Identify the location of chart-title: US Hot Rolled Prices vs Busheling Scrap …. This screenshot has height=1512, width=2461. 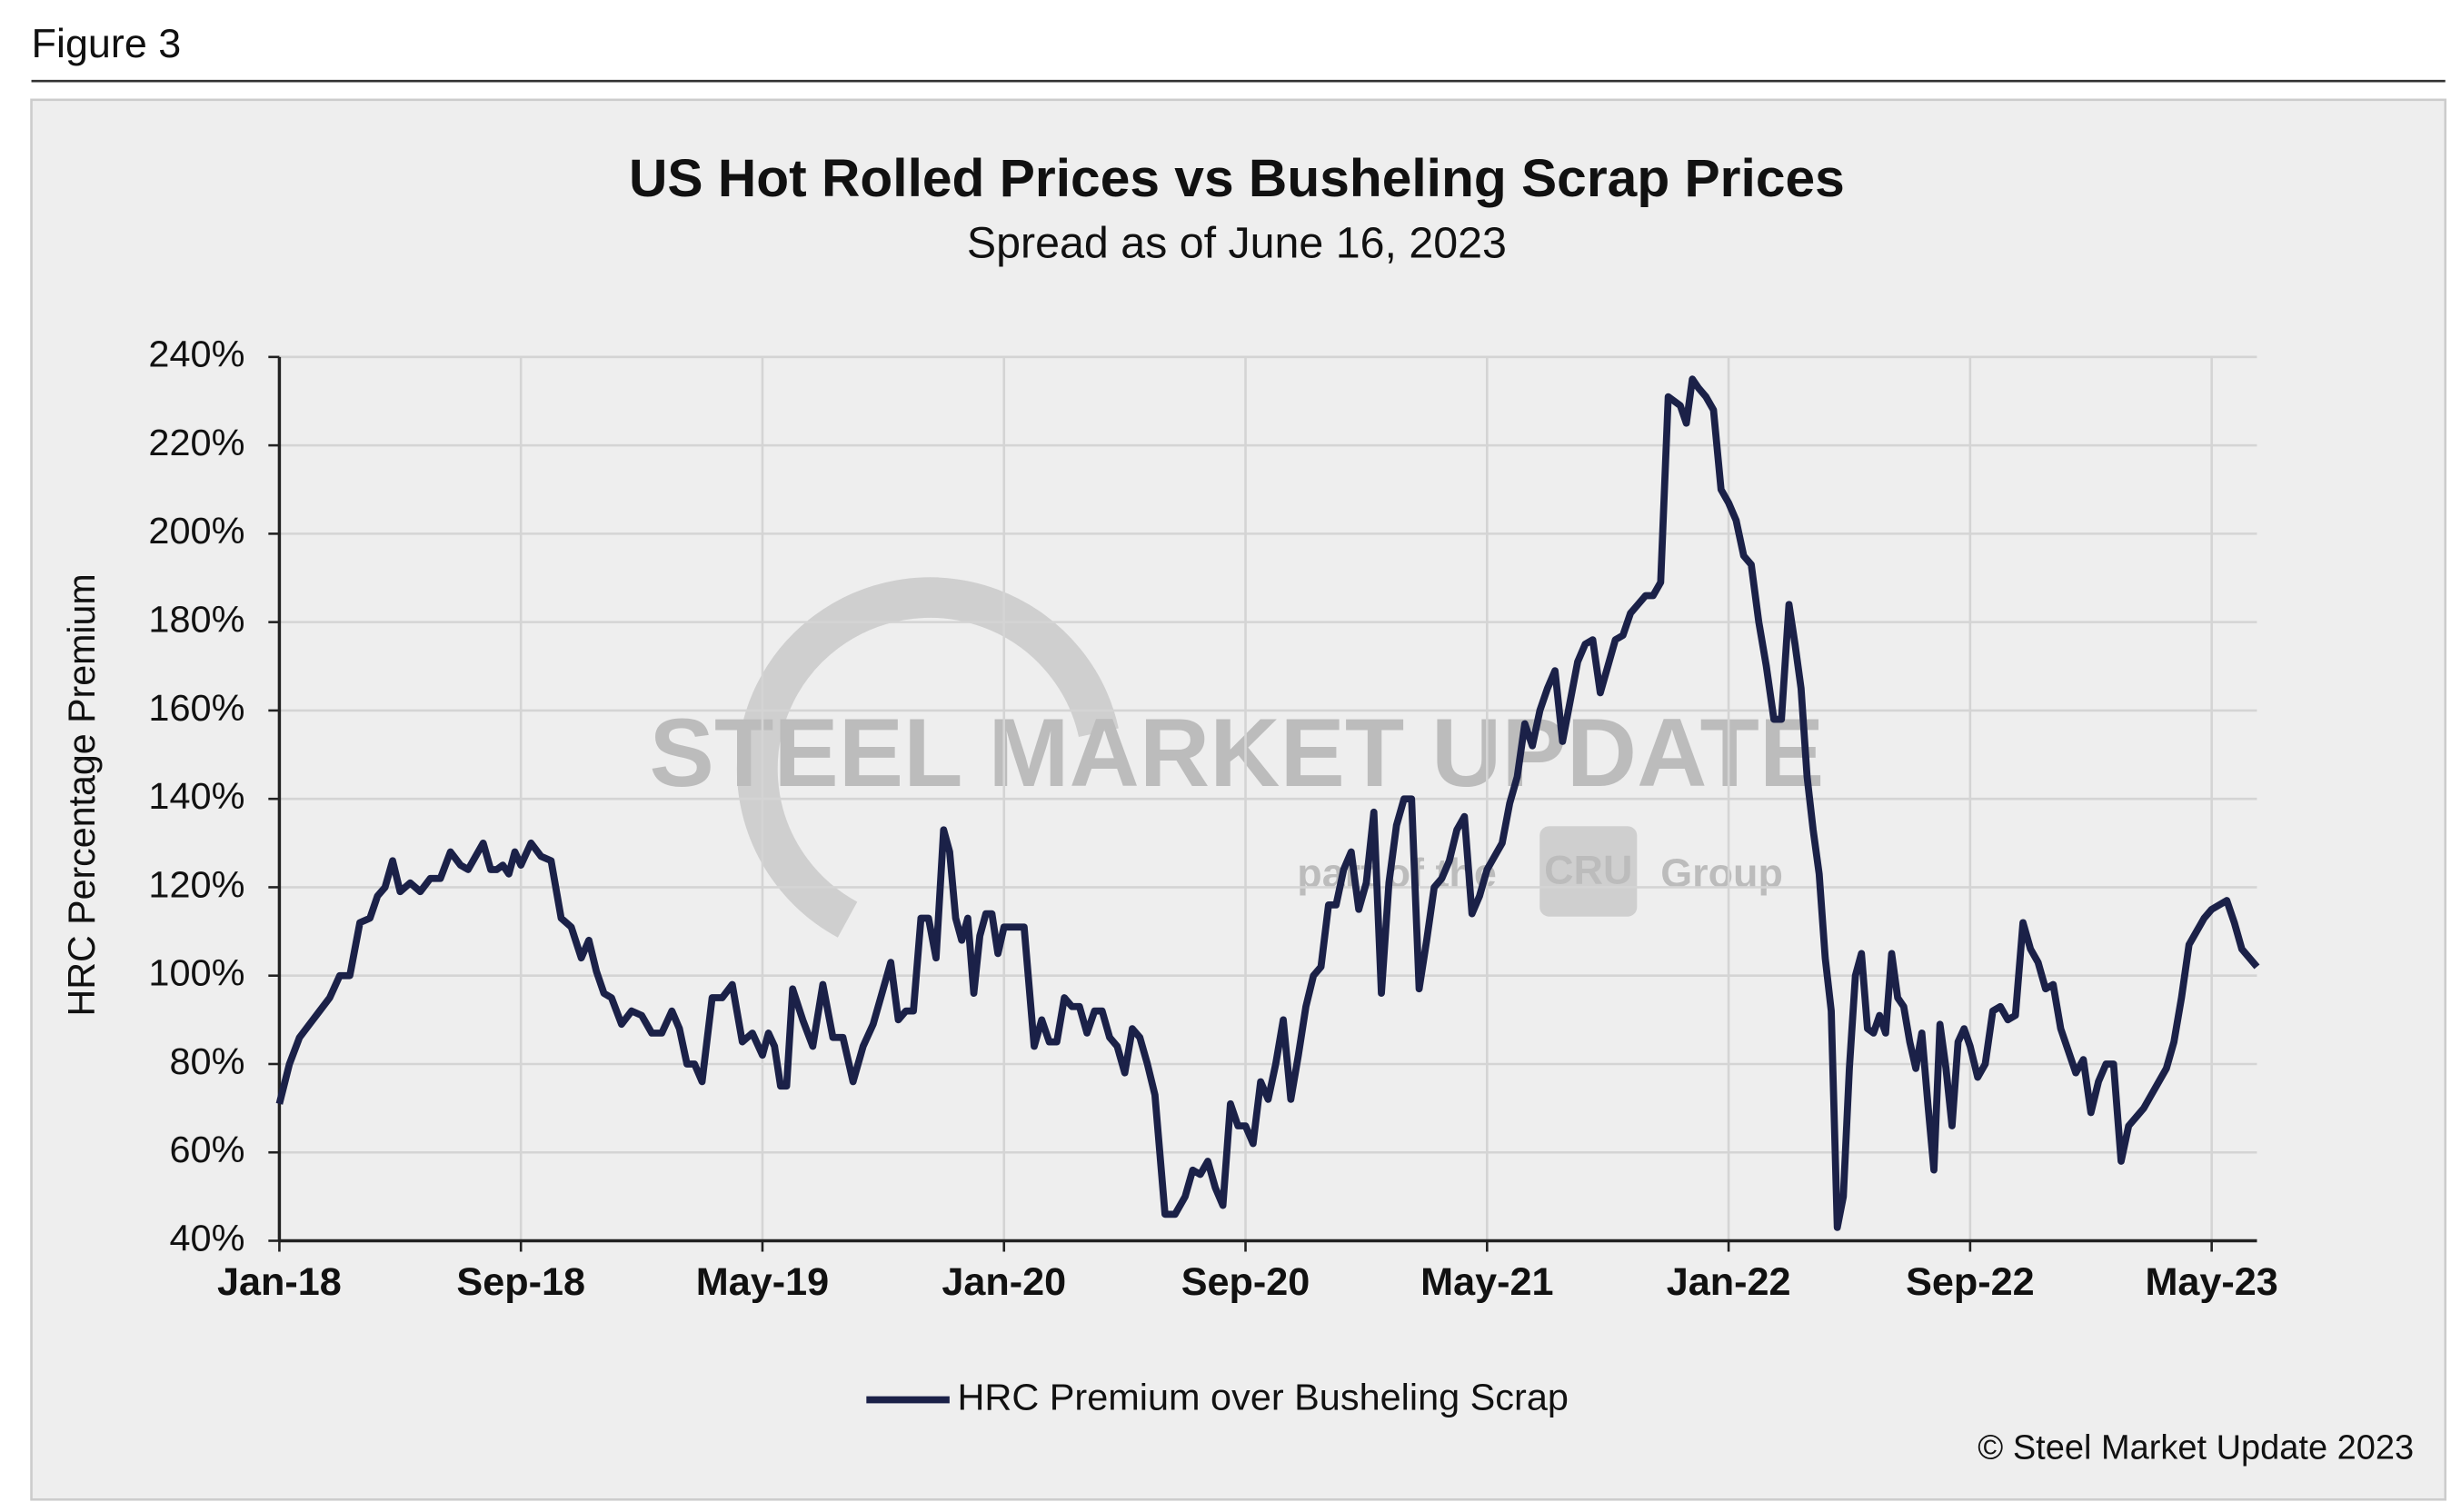
(1237, 178).